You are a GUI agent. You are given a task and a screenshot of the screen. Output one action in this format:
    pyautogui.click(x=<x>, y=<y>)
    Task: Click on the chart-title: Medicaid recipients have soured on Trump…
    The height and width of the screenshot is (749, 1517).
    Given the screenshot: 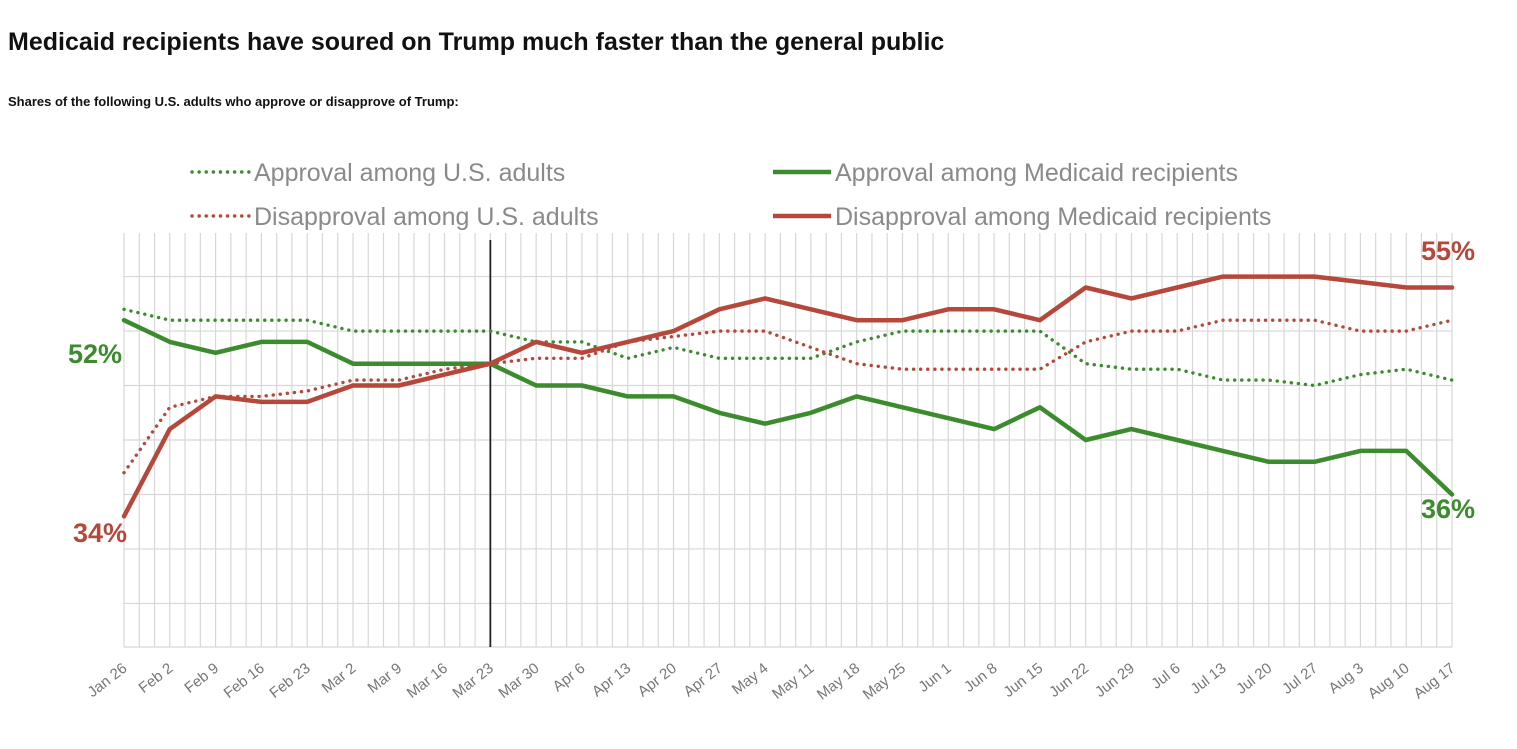 What is the action you would take?
    pyautogui.click(x=476, y=42)
    